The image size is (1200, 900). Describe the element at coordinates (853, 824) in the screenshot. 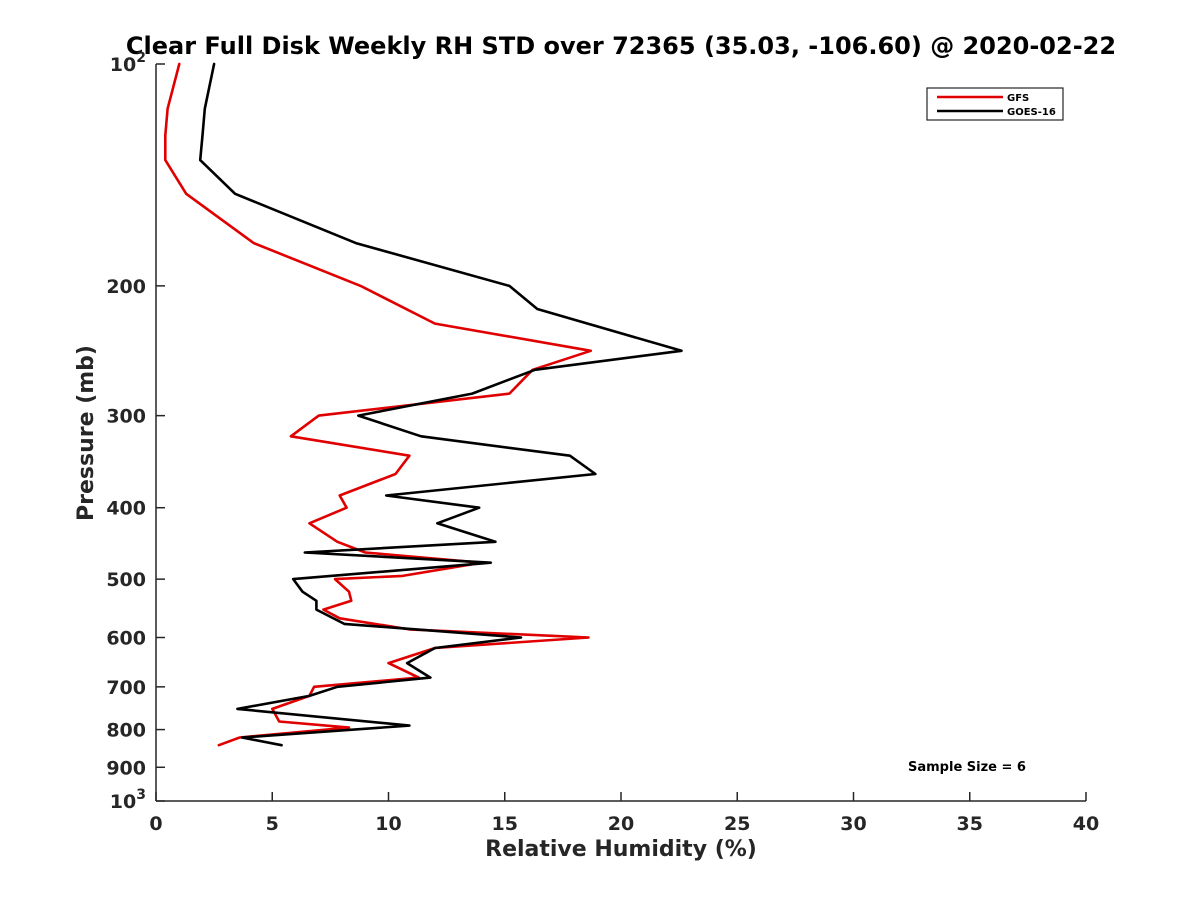

I see `x-tick-label: 30` at that location.